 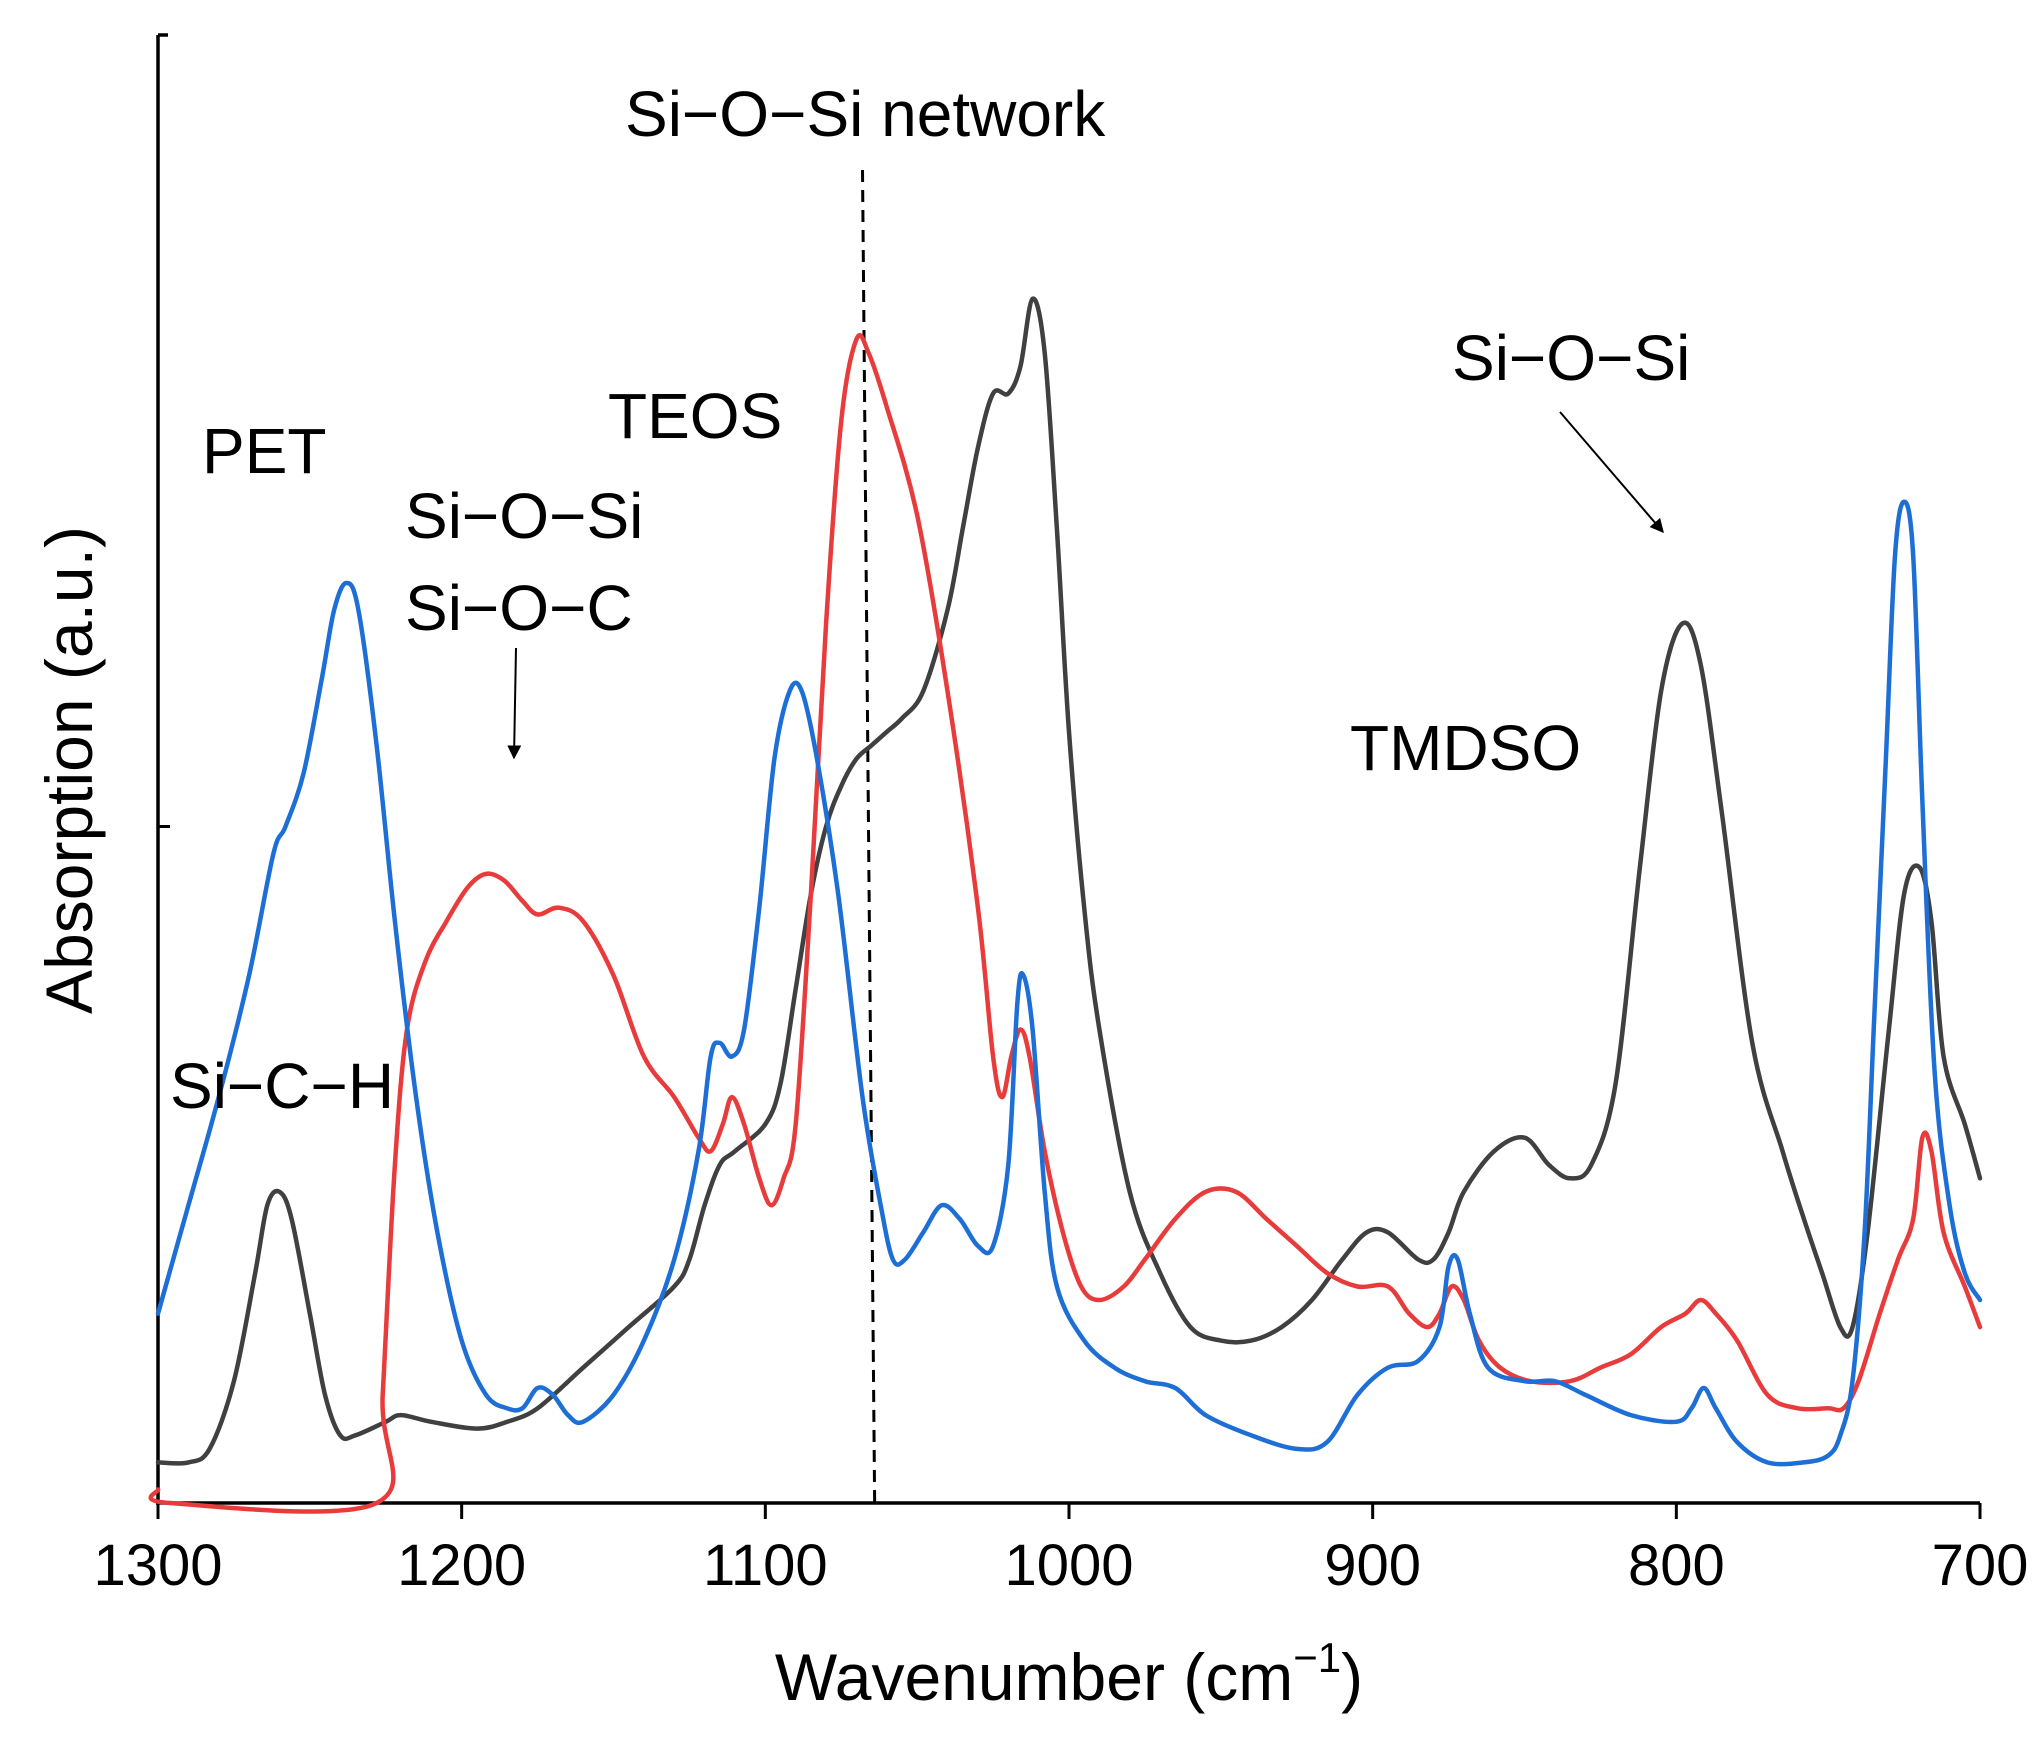 What do you see at coordinates (695, 416) in the screenshot?
I see `teos-label: TEOS` at bounding box center [695, 416].